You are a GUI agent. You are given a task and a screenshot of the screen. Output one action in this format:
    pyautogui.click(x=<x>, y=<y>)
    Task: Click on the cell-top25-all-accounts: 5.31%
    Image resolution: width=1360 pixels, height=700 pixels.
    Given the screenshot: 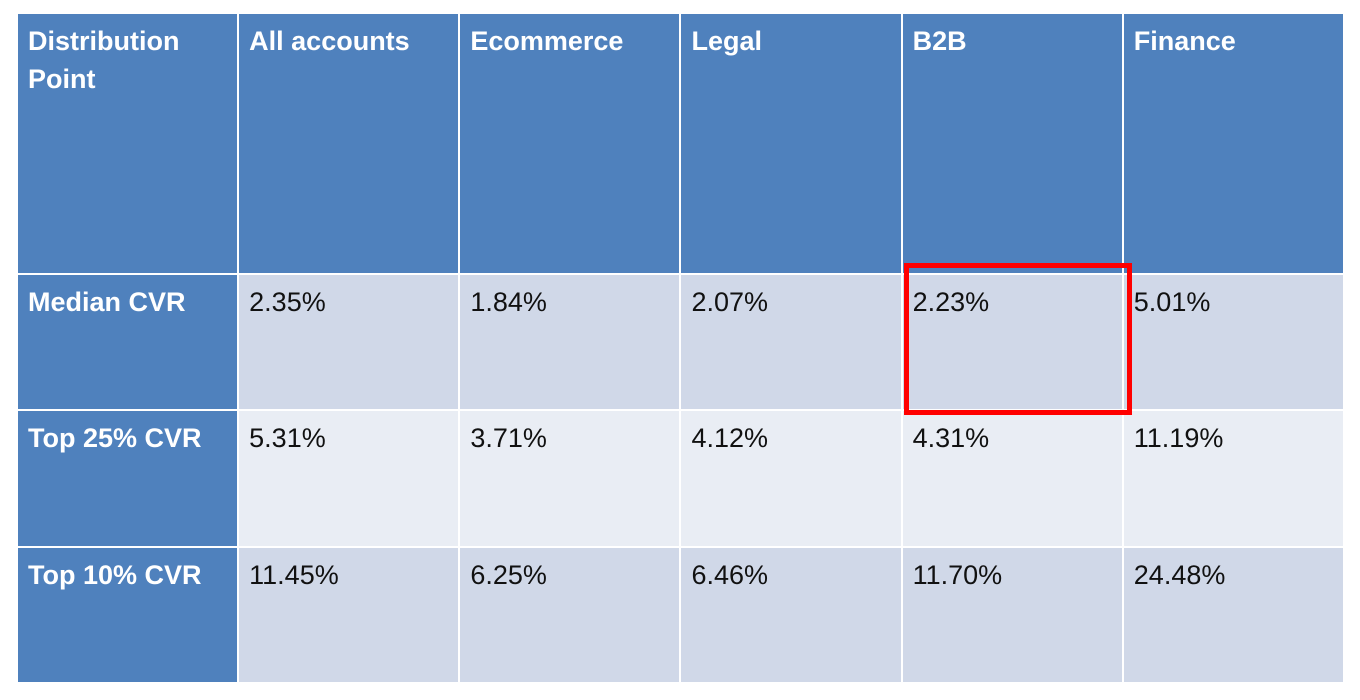 What is the action you would take?
    pyautogui.click(x=349, y=478)
    